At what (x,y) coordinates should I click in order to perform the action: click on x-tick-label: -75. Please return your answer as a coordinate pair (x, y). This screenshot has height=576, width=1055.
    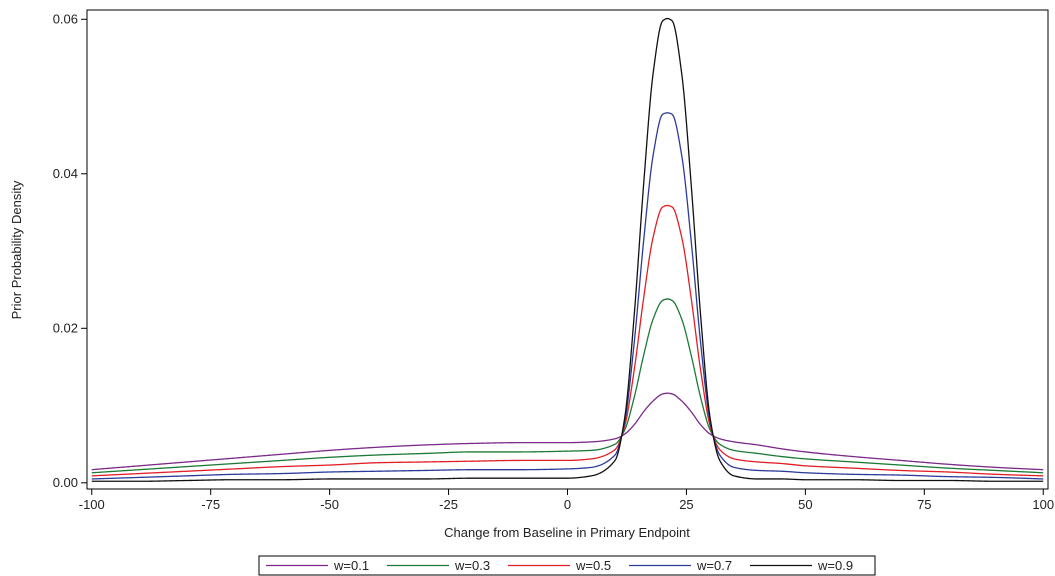
    Looking at the image, I should click on (210, 504).